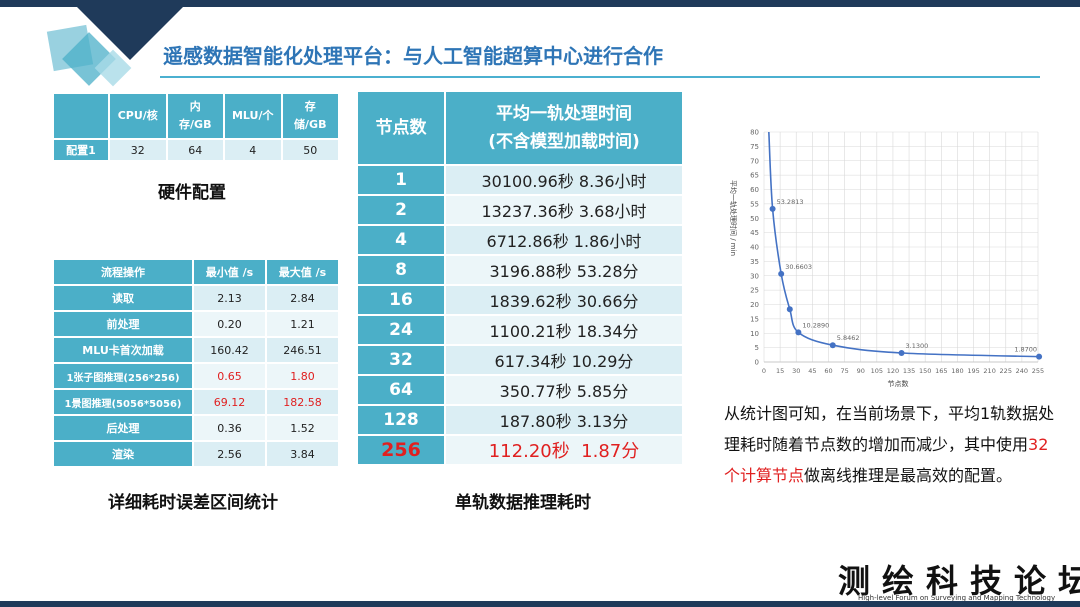 The width and height of the screenshot is (1080, 607). I want to click on table-row: 1张子图推理(256*256) 0.65 1.80, so click(196, 376).